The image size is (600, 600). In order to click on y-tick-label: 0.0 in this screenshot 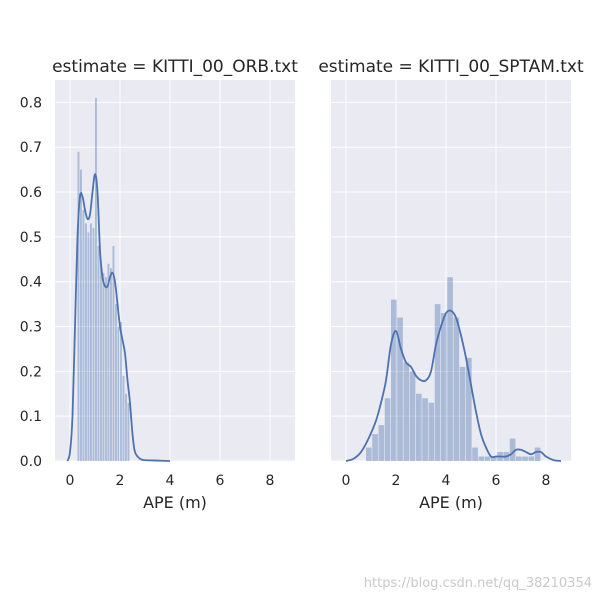, I will do `click(31, 462)`.